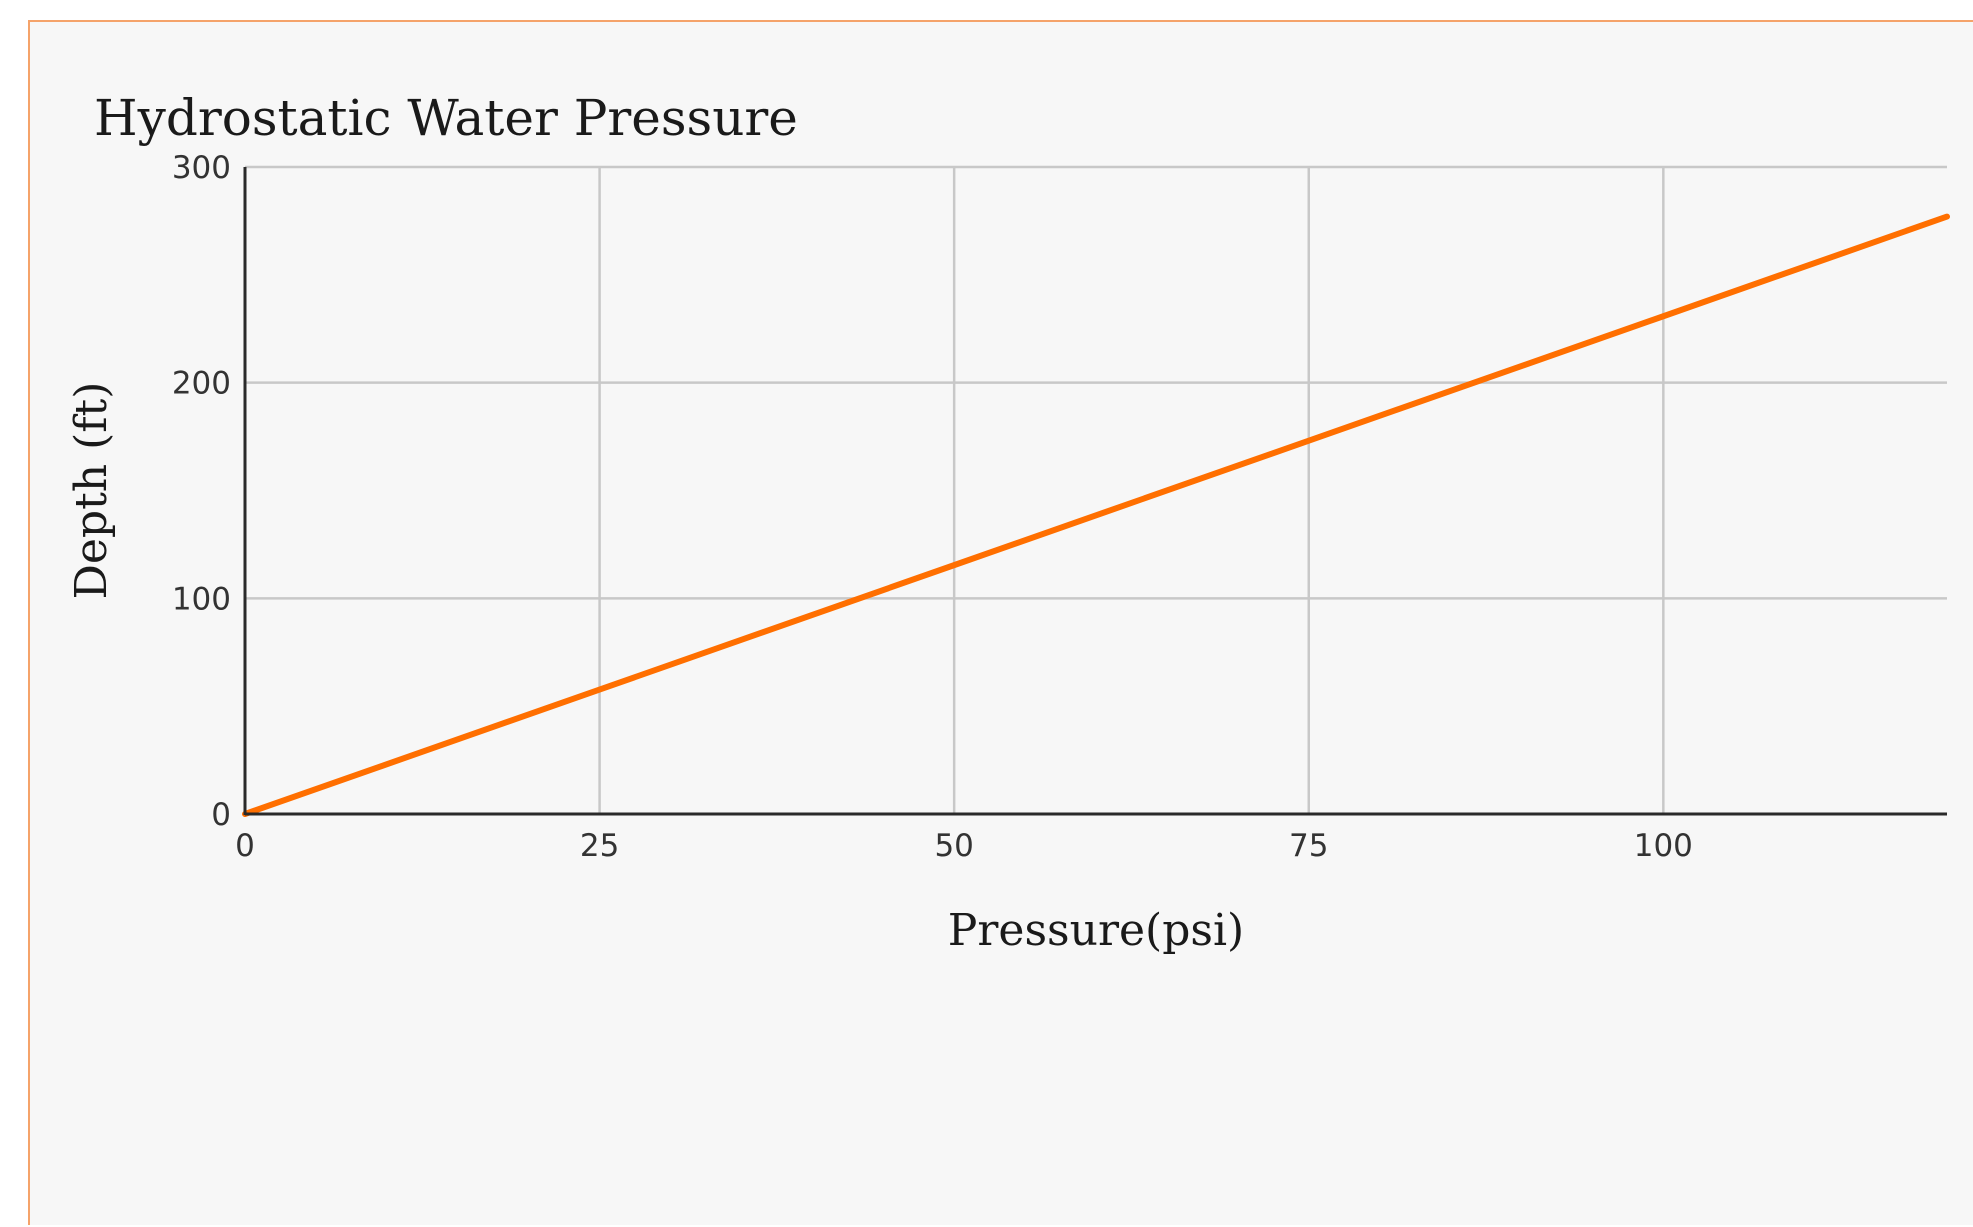 The height and width of the screenshot is (1227, 1973). Describe the element at coordinates (201, 384) in the screenshot. I see `y-tick-label: 200` at that location.